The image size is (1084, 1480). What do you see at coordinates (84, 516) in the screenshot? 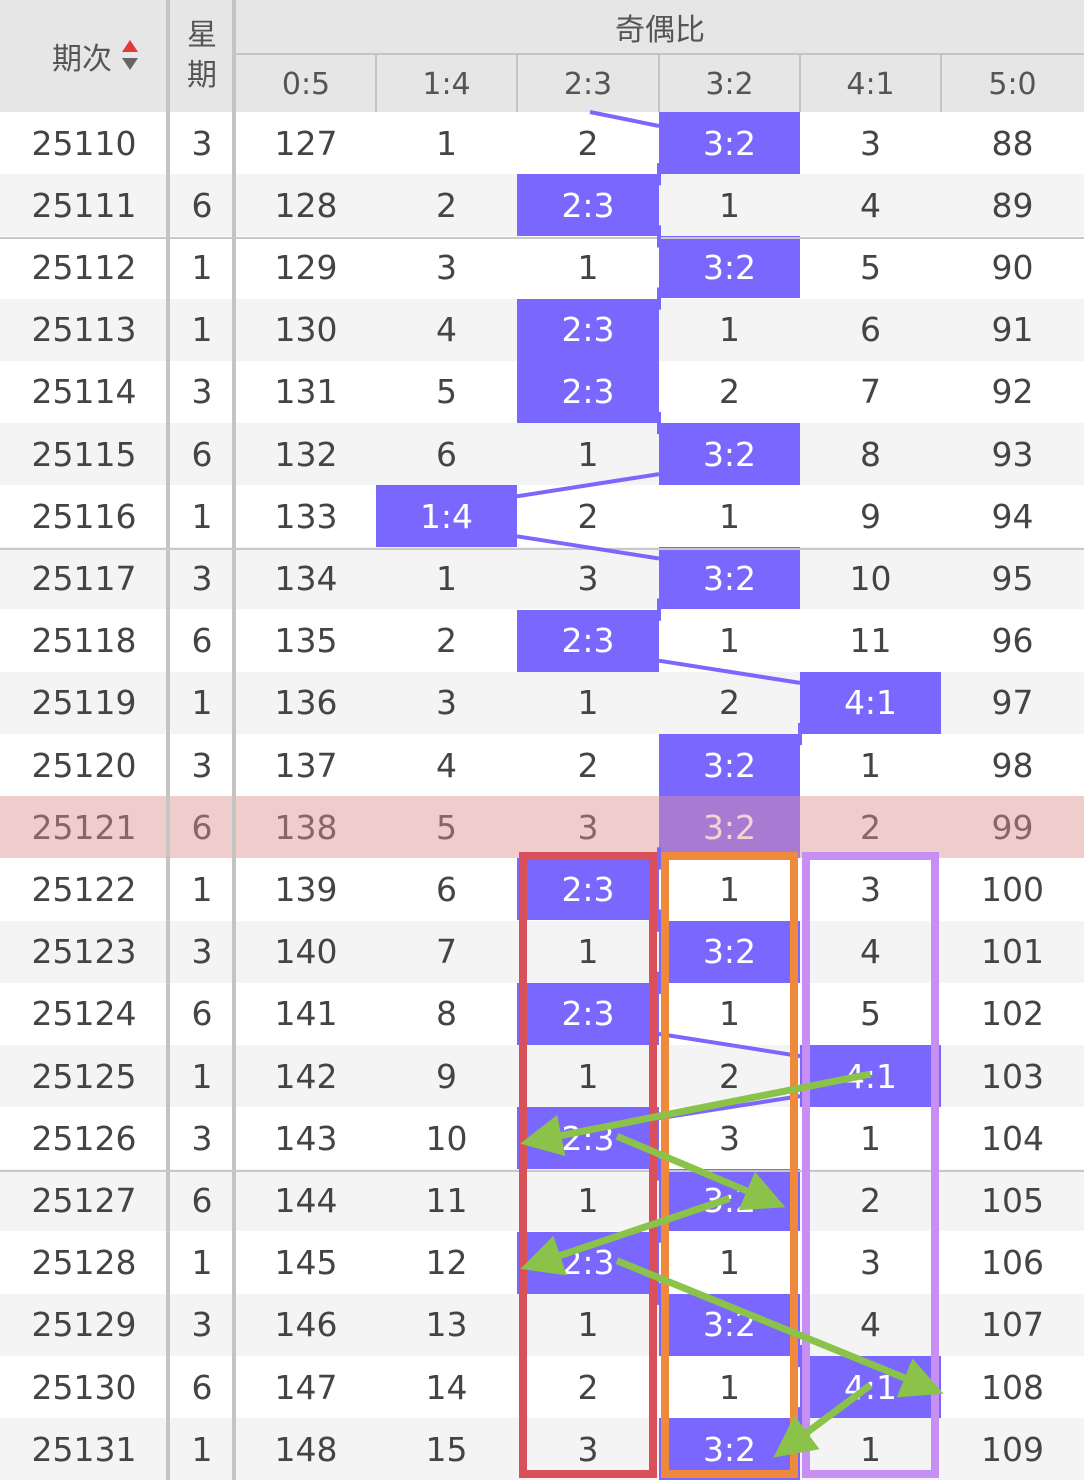
I see `period-cell: 25116` at bounding box center [84, 516].